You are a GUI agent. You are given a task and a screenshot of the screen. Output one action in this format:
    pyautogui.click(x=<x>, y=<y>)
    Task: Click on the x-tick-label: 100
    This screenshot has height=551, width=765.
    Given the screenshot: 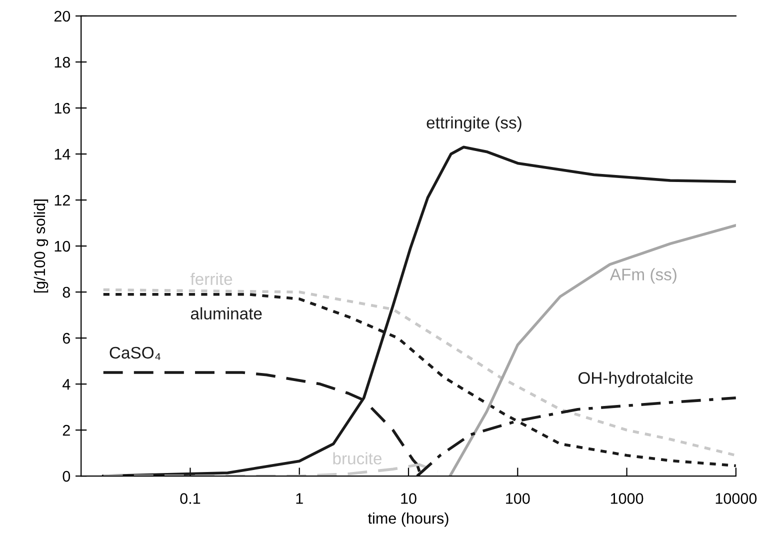 What is the action you would take?
    pyautogui.click(x=518, y=498)
    